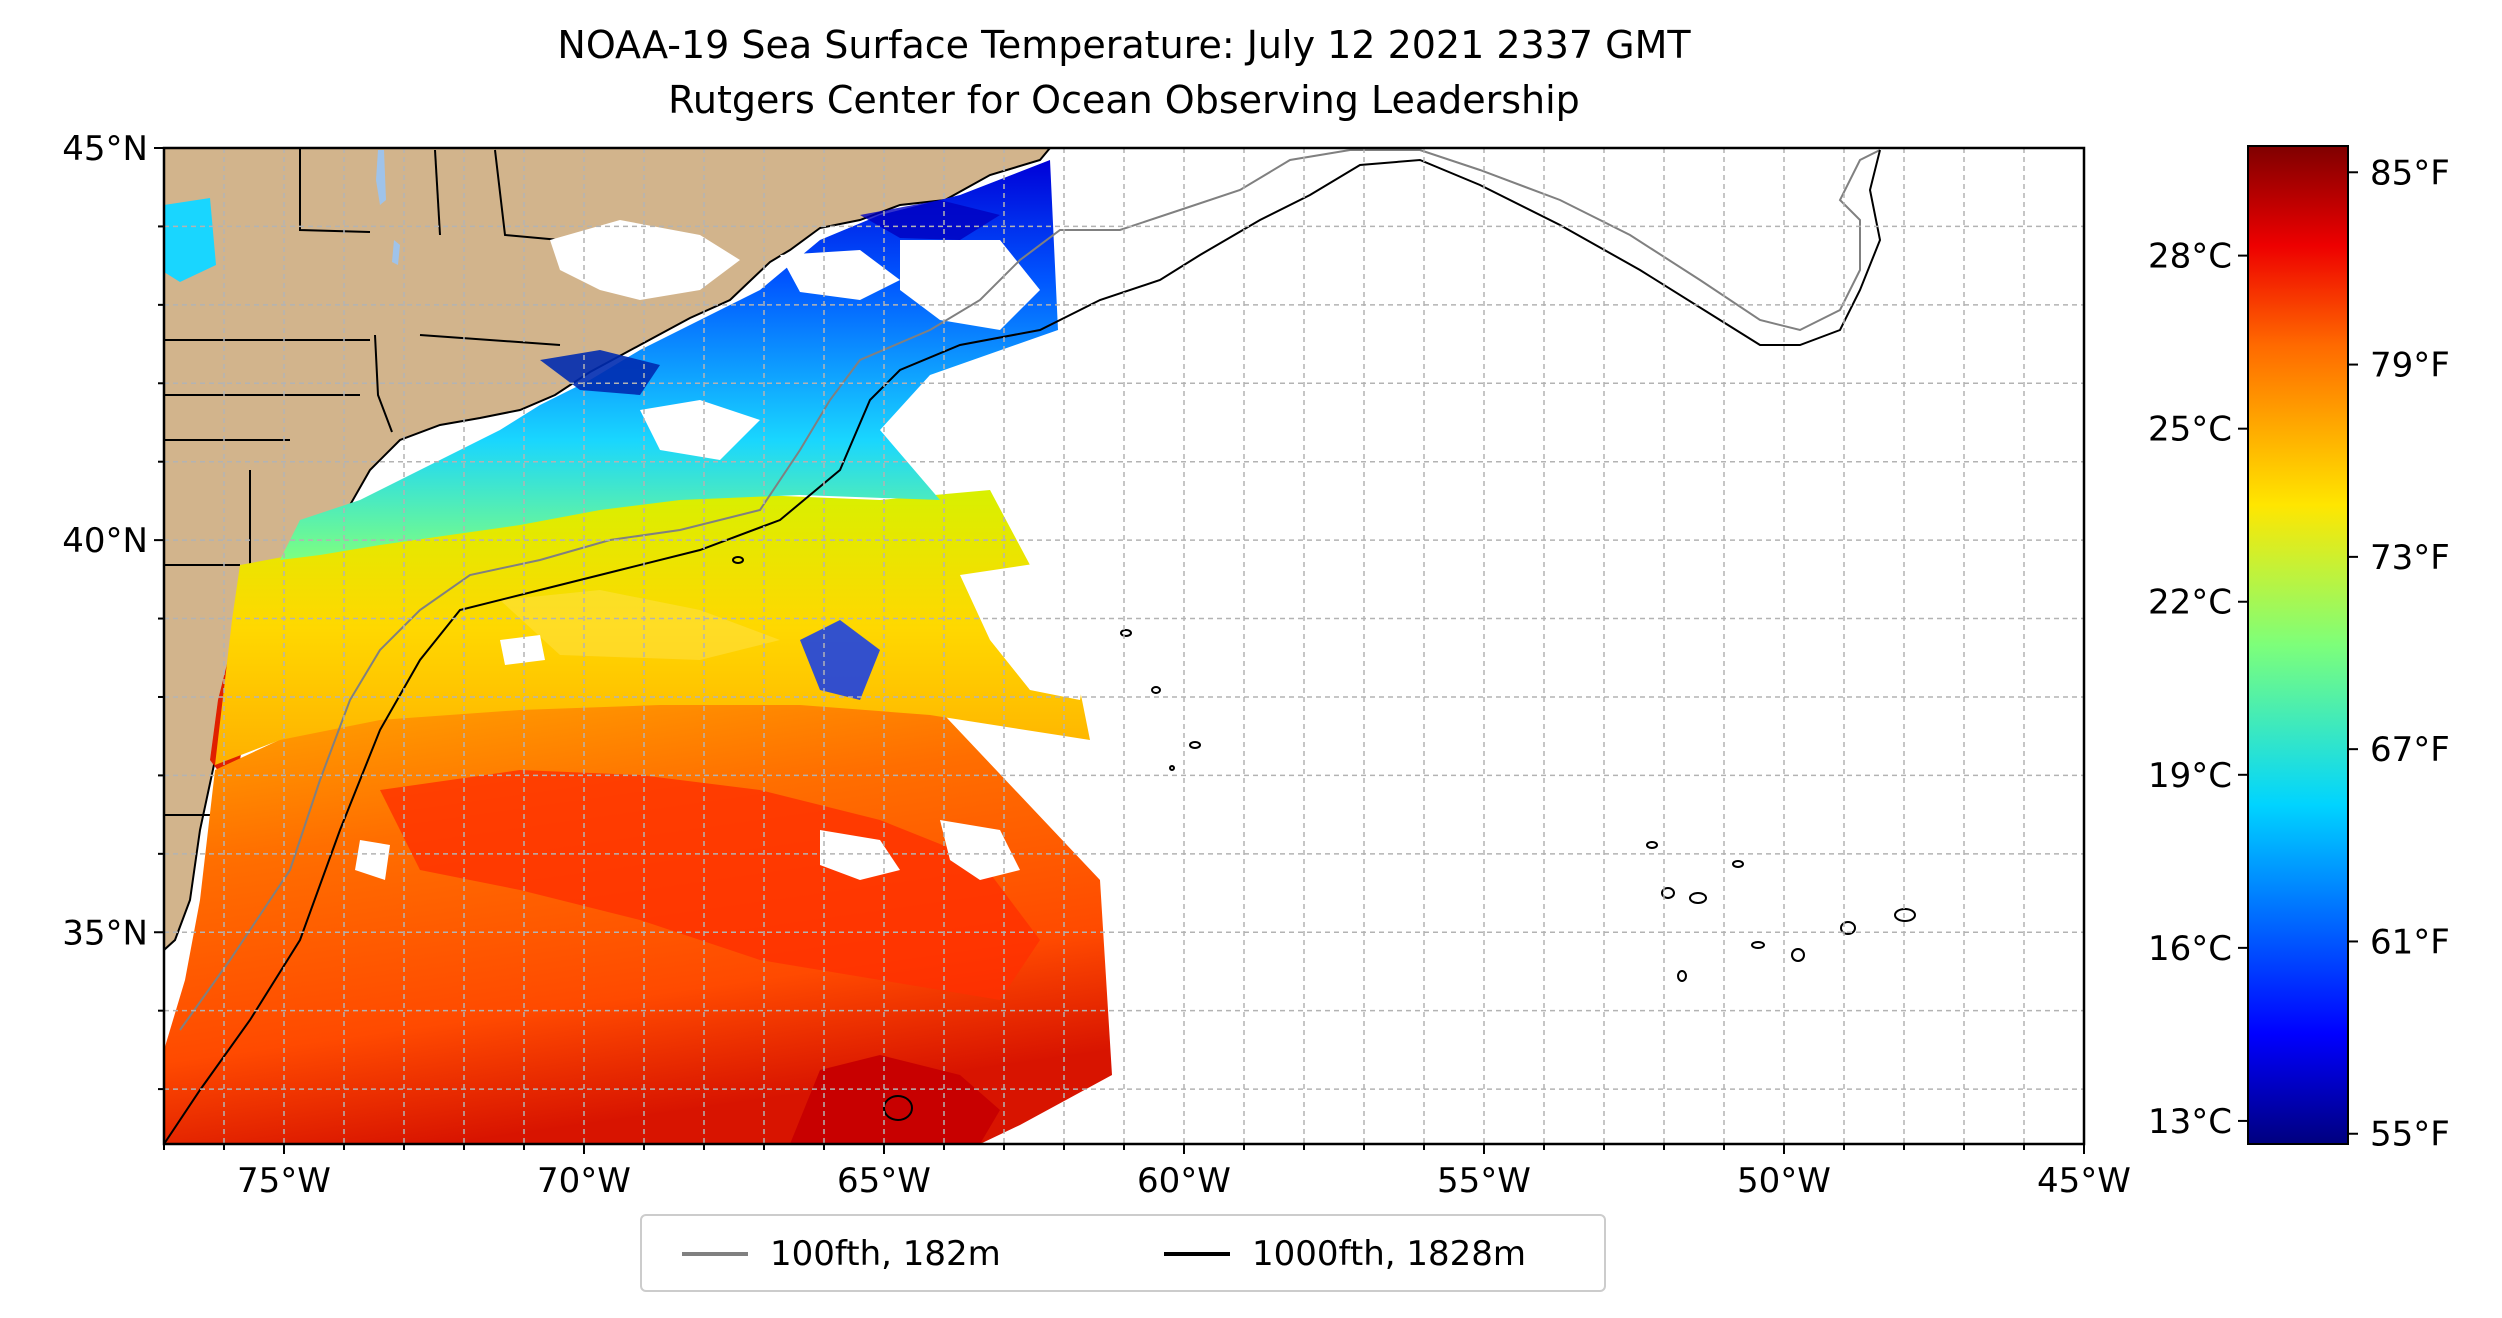  I want to click on latitude-axis: 45°N 40°N 35°N, so click(113, 610).